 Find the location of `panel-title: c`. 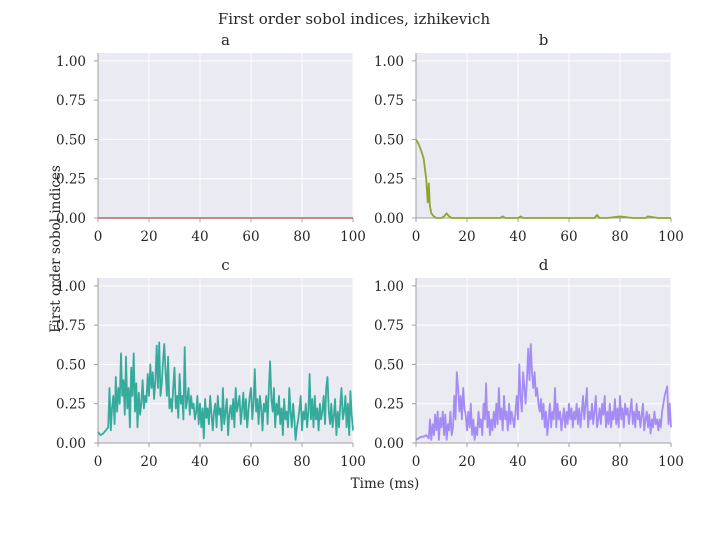

panel-title: c is located at coordinates (225, 265).